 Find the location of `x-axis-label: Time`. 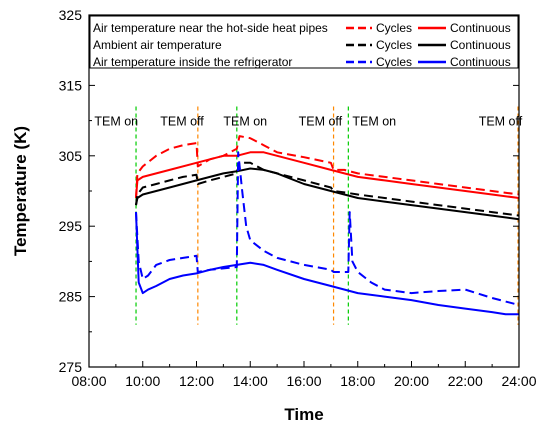

x-axis-label: Time is located at coordinates (303, 414).